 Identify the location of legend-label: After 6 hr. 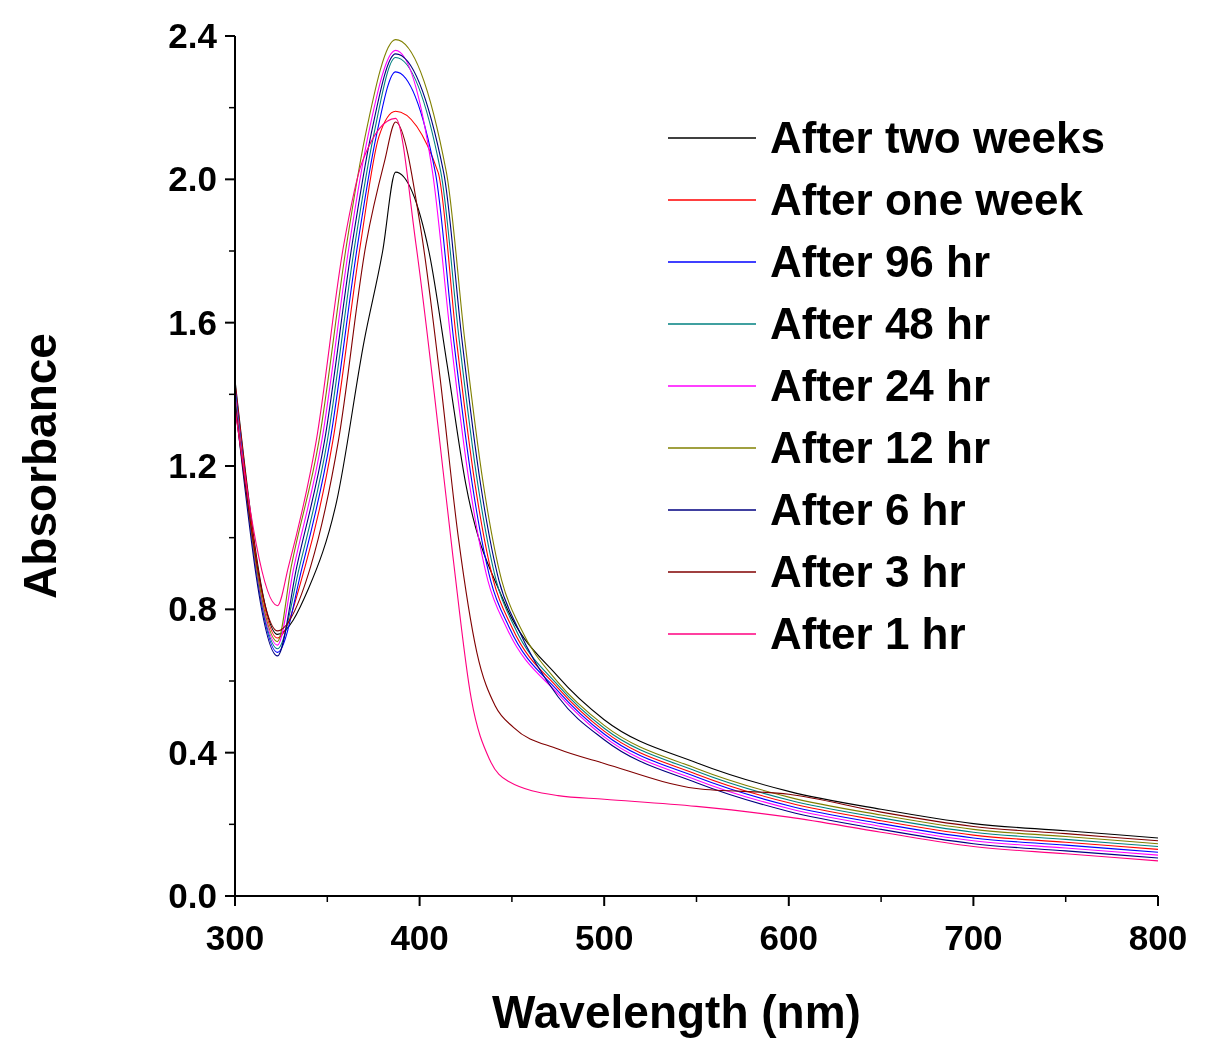
(868, 509).